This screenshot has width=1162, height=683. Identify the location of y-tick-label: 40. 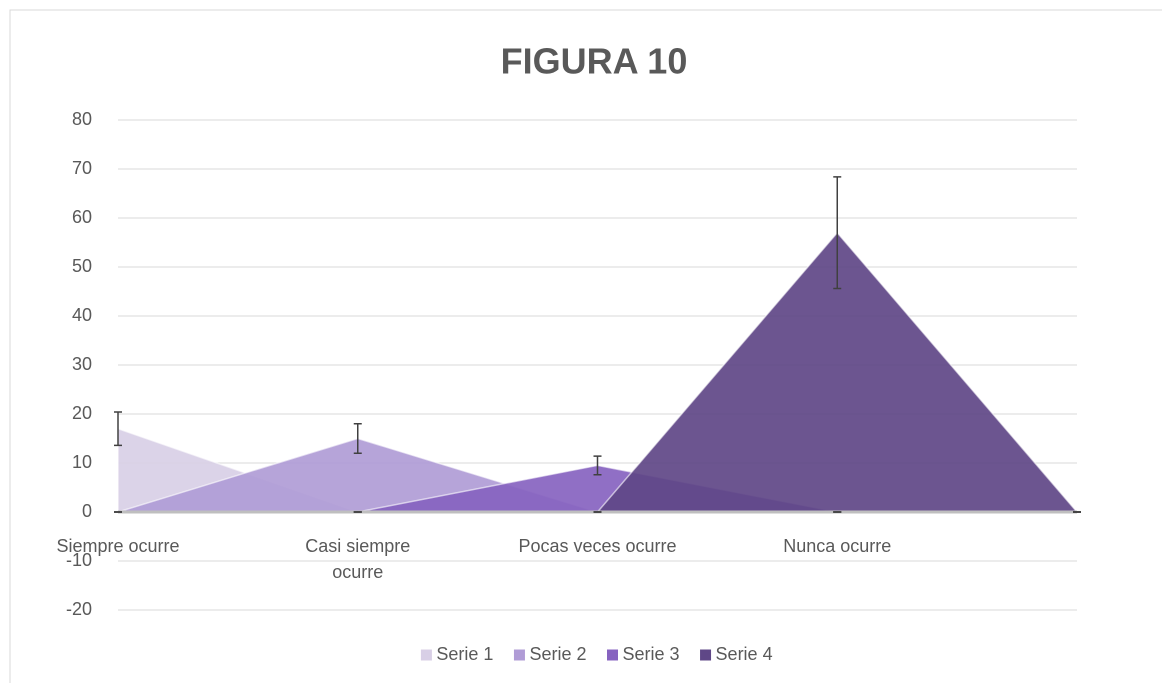
(82, 315).